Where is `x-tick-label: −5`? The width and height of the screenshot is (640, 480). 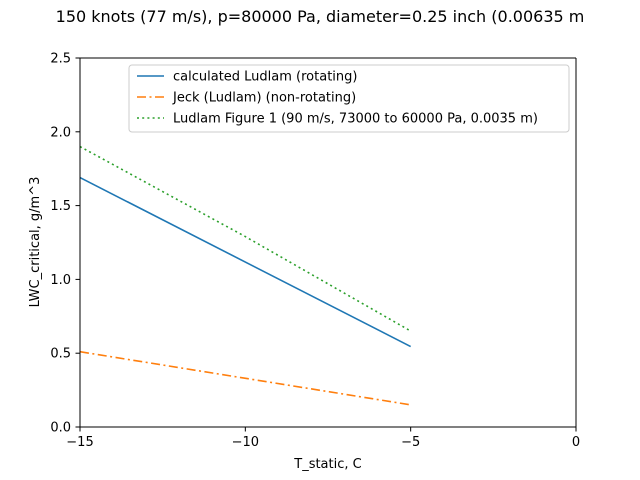
x-tick-label: −5 is located at coordinates (410, 442).